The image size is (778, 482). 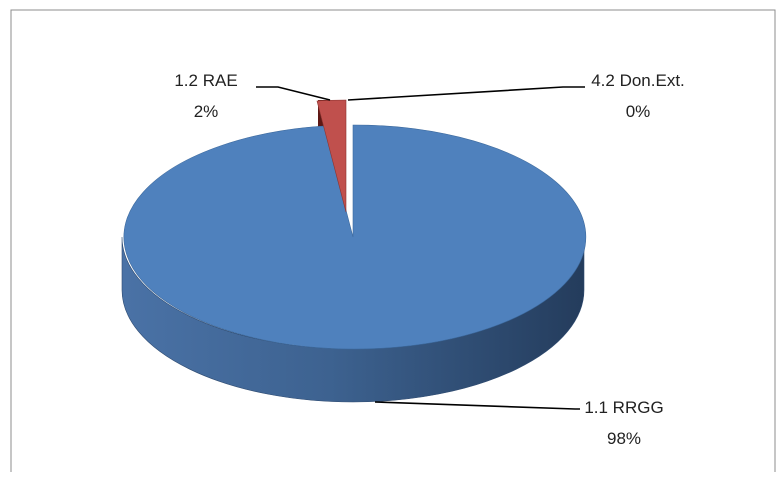 I want to click on label-rae-name: 1.2 RAE, so click(x=205, y=80).